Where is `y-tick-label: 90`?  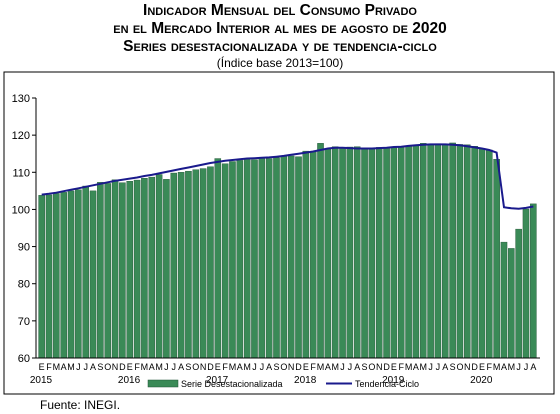
y-tick-label: 90 is located at coordinates (24, 248).